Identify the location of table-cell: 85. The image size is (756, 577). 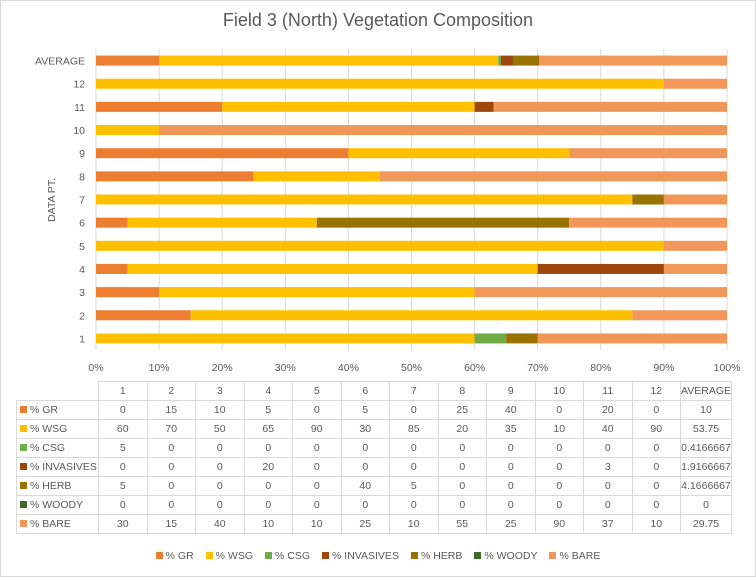
(414, 429).